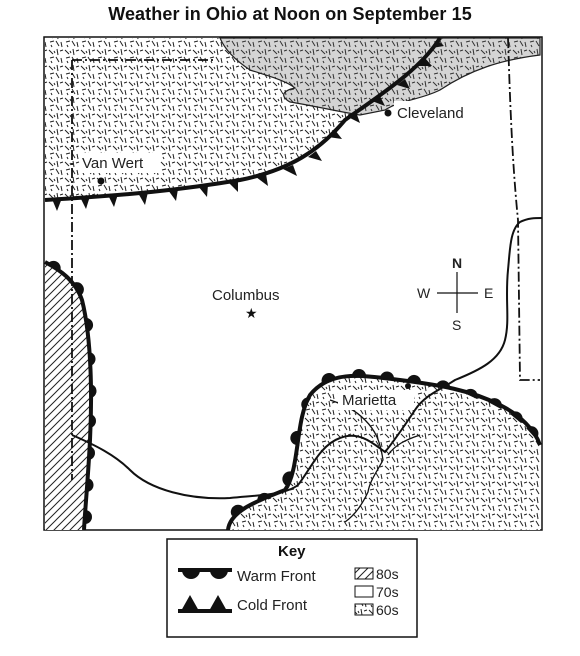  I want to click on columbus-capital-star: ★, so click(251, 314).